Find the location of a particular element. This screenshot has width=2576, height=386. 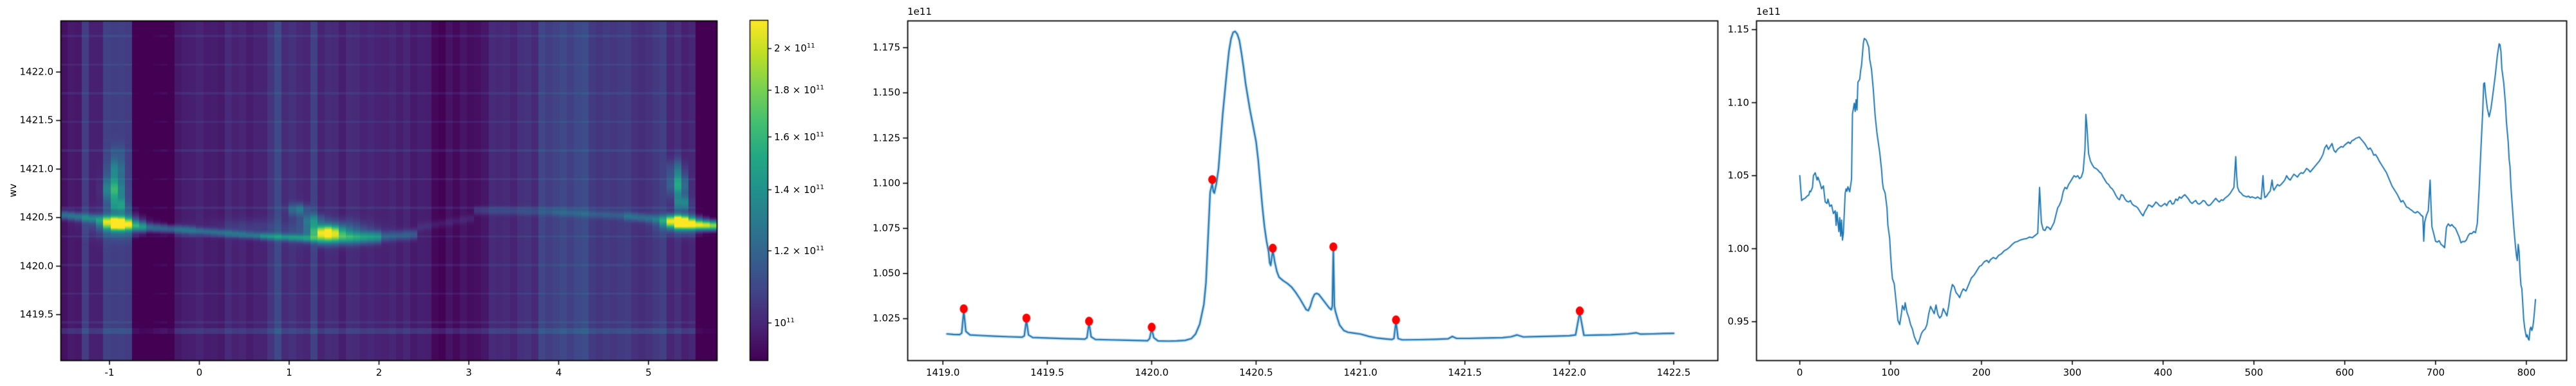

x-tick-label: 3 is located at coordinates (469, 372).